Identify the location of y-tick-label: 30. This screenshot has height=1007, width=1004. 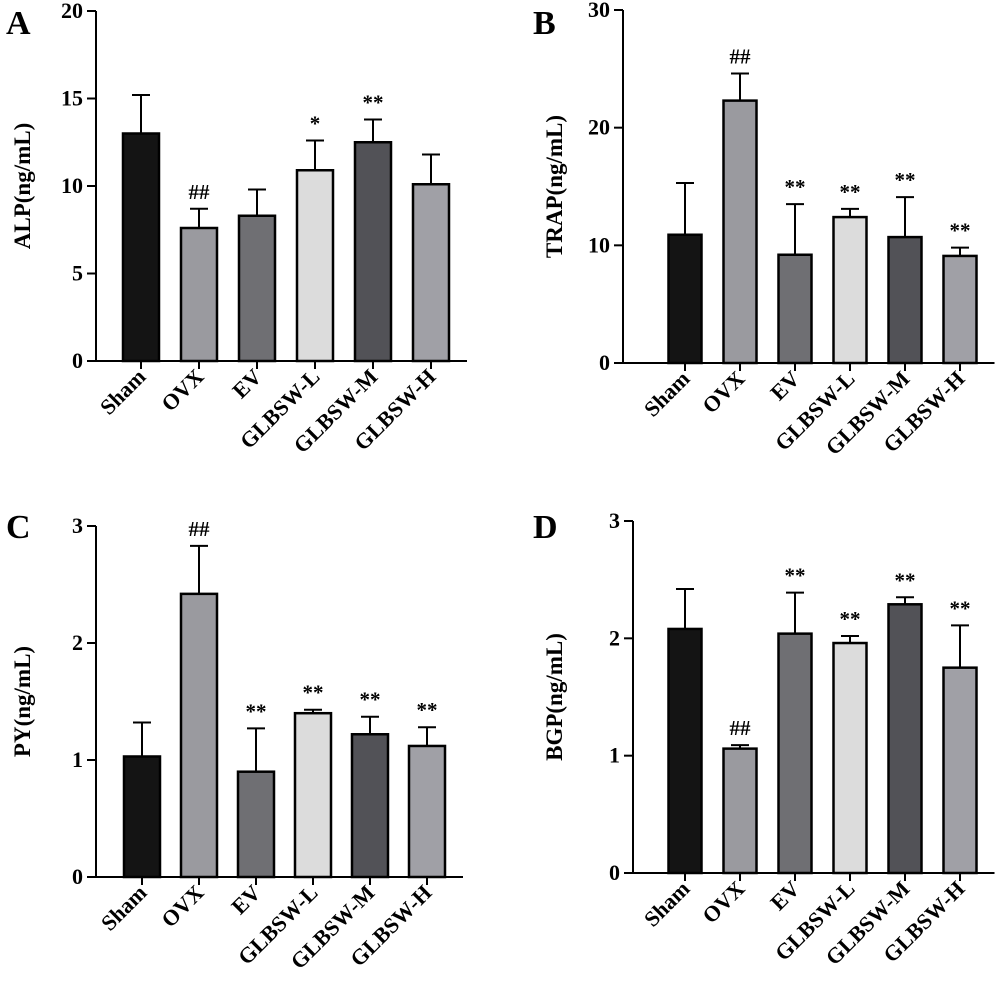
(599, 11).